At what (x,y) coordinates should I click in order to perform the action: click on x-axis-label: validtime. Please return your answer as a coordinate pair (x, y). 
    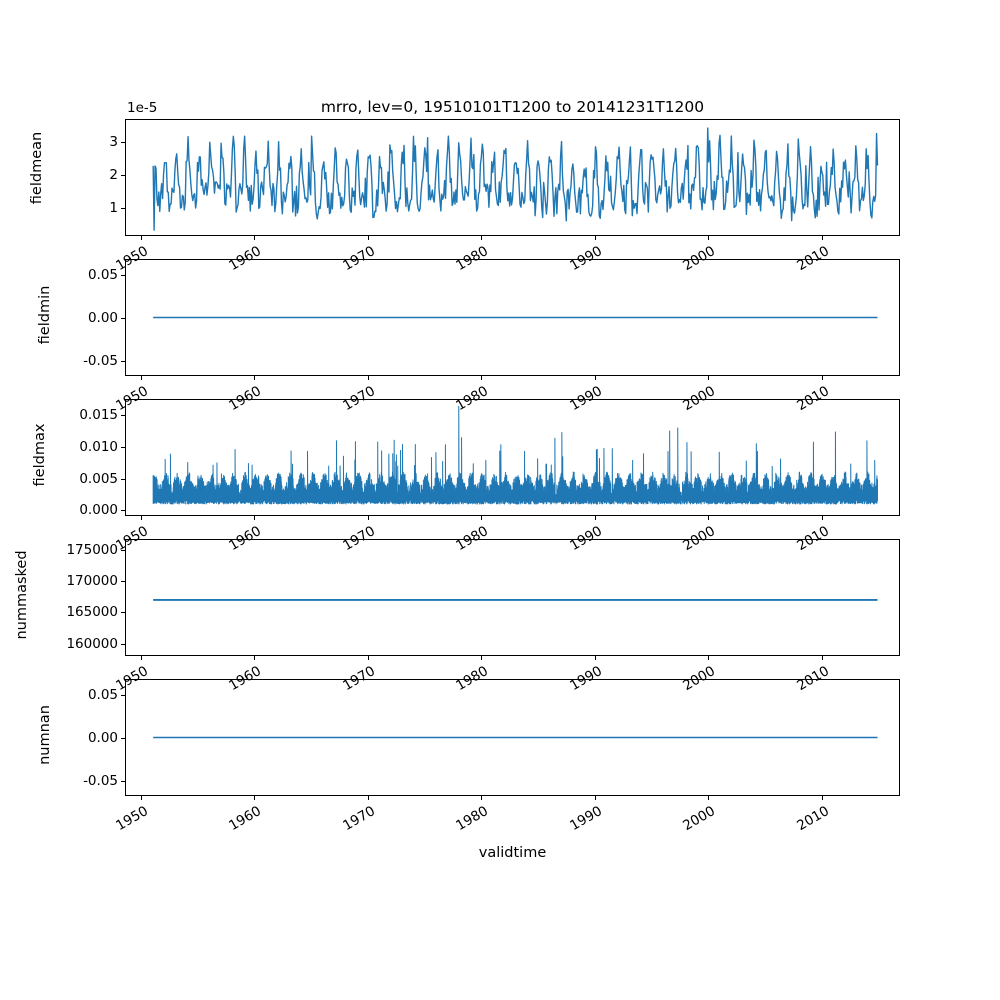
    Looking at the image, I should click on (512, 853).